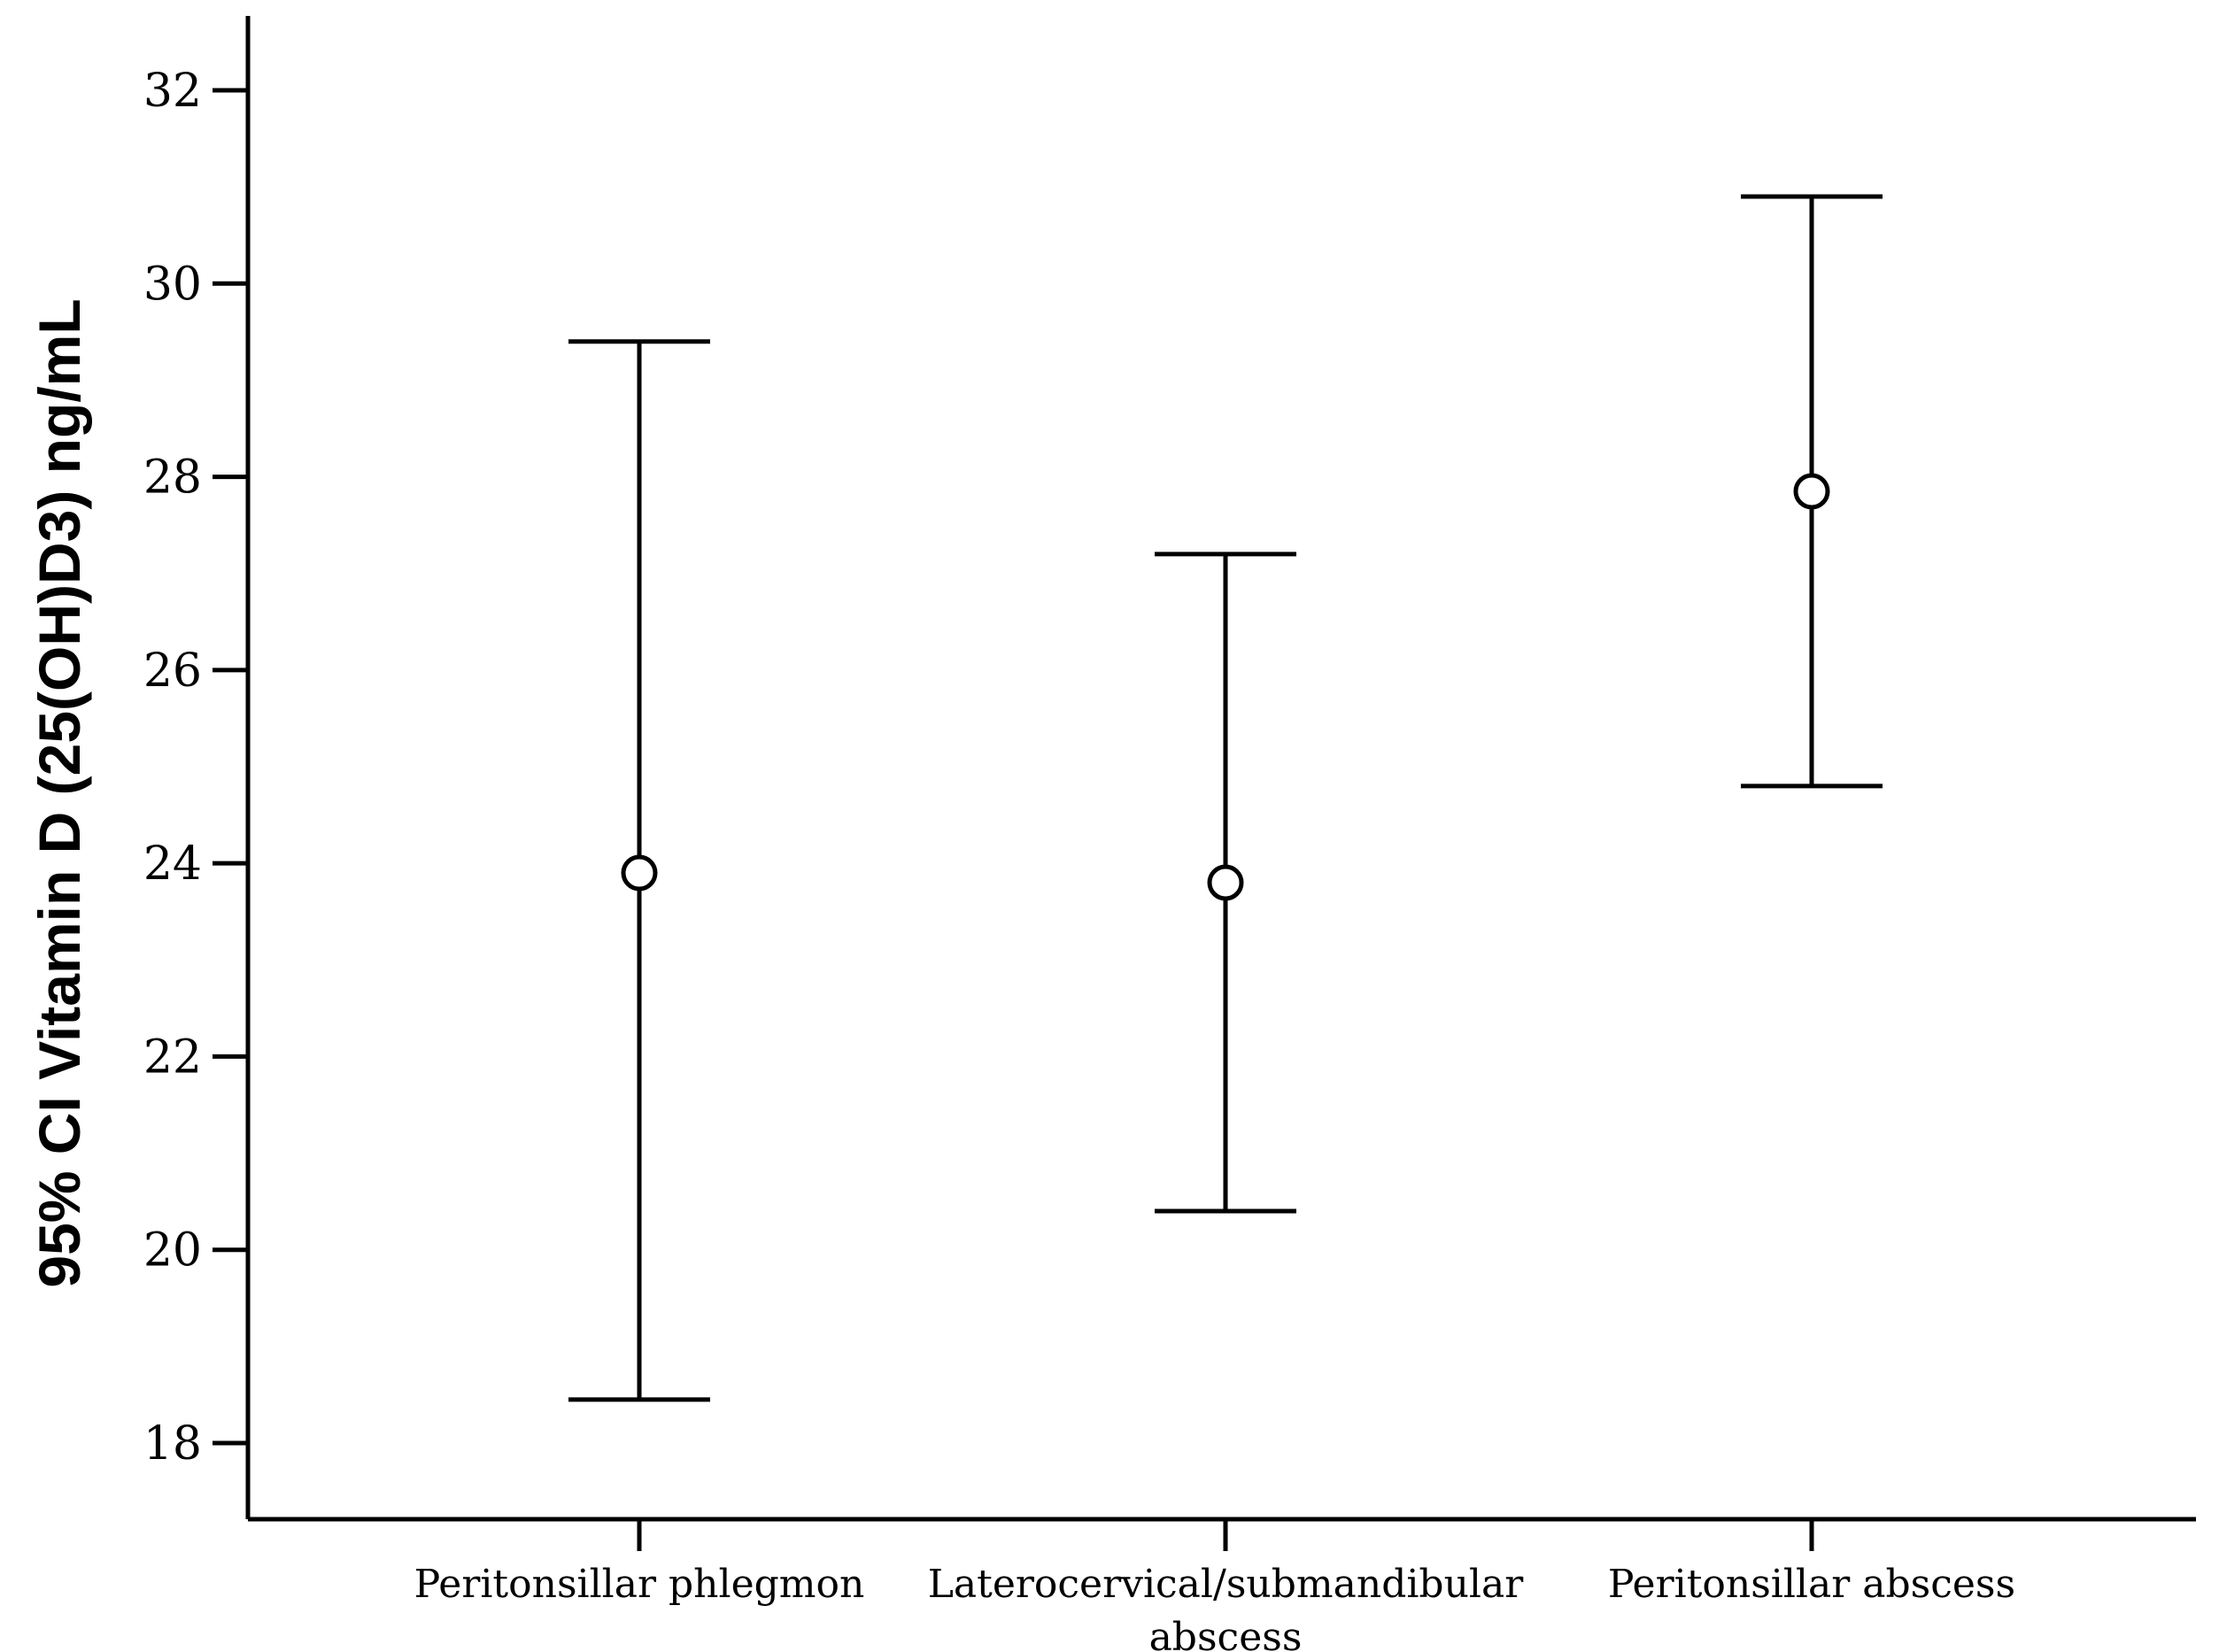  I want to click on y-axis: 18 20 22 24 26 28 30 32, so click(197, 767).